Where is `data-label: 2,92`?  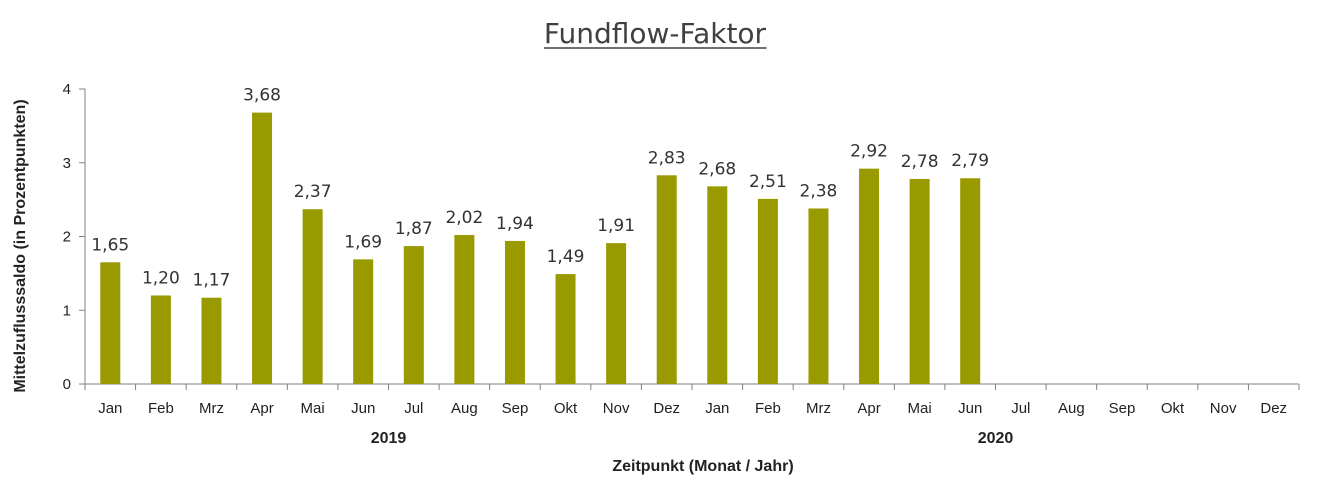
data-label: 2,92 is located at coordinates (869, 152).